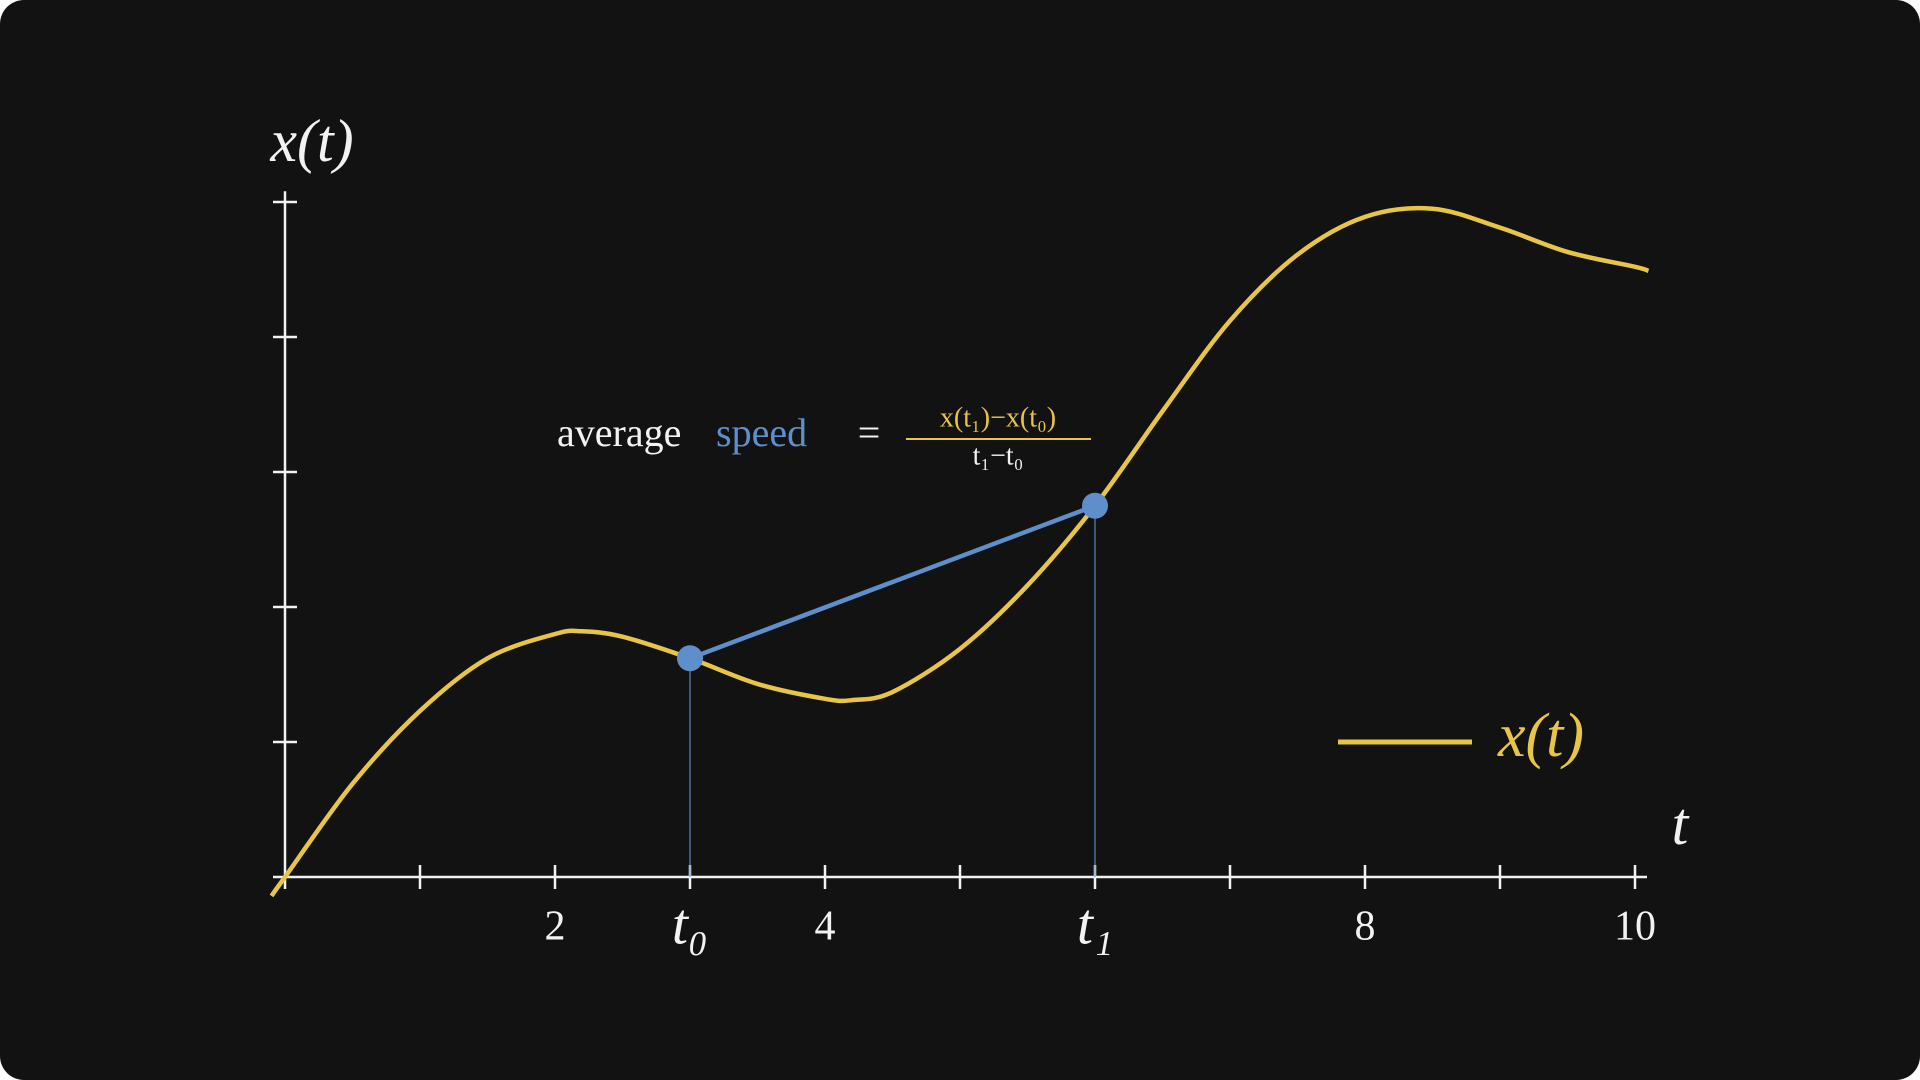 The height and width of the screenshot is (1080, 1920). I want to click on annotation-highlight: speed, so click(761, 432).